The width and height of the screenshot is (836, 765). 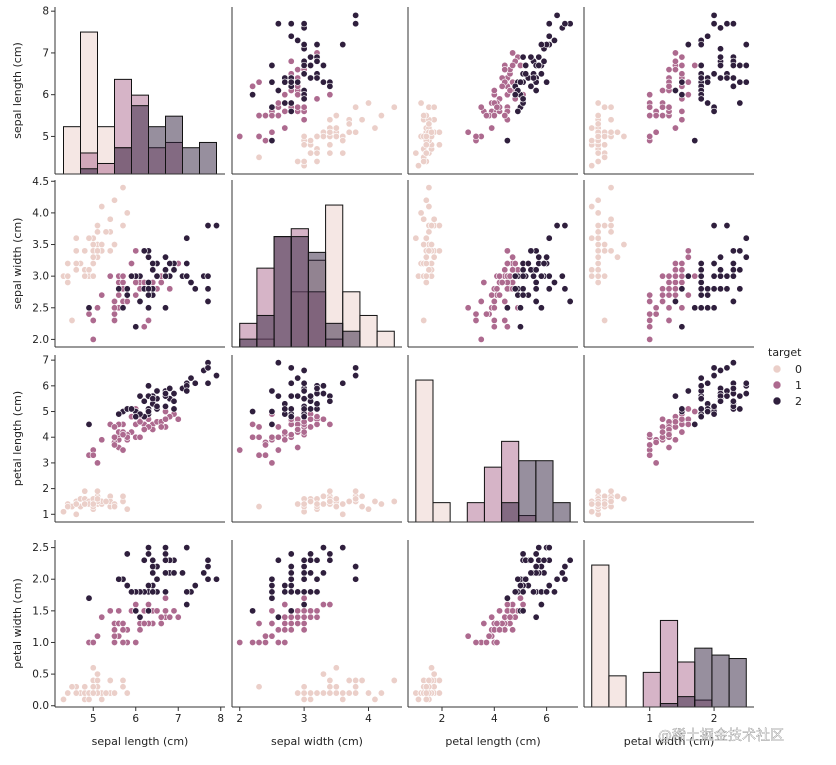 I want to click on panel-petal-length-vs-sepal-length: 1 2 3 4 5 6 7, so click(x=133, y=439).